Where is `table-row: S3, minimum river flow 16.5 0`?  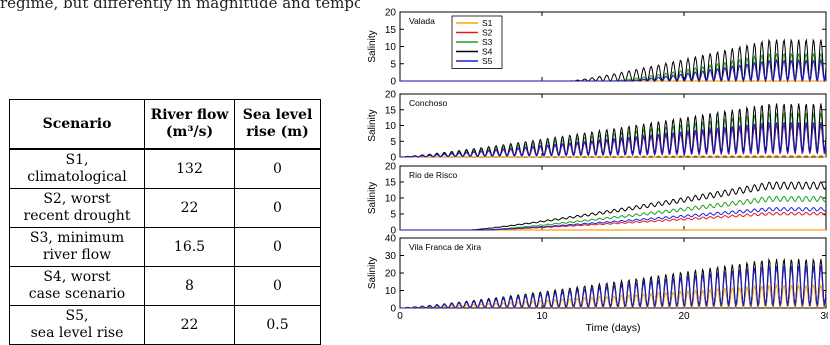 table-row: S3, minimum river flow 16.5 0 is located at coordinates (165, 247).